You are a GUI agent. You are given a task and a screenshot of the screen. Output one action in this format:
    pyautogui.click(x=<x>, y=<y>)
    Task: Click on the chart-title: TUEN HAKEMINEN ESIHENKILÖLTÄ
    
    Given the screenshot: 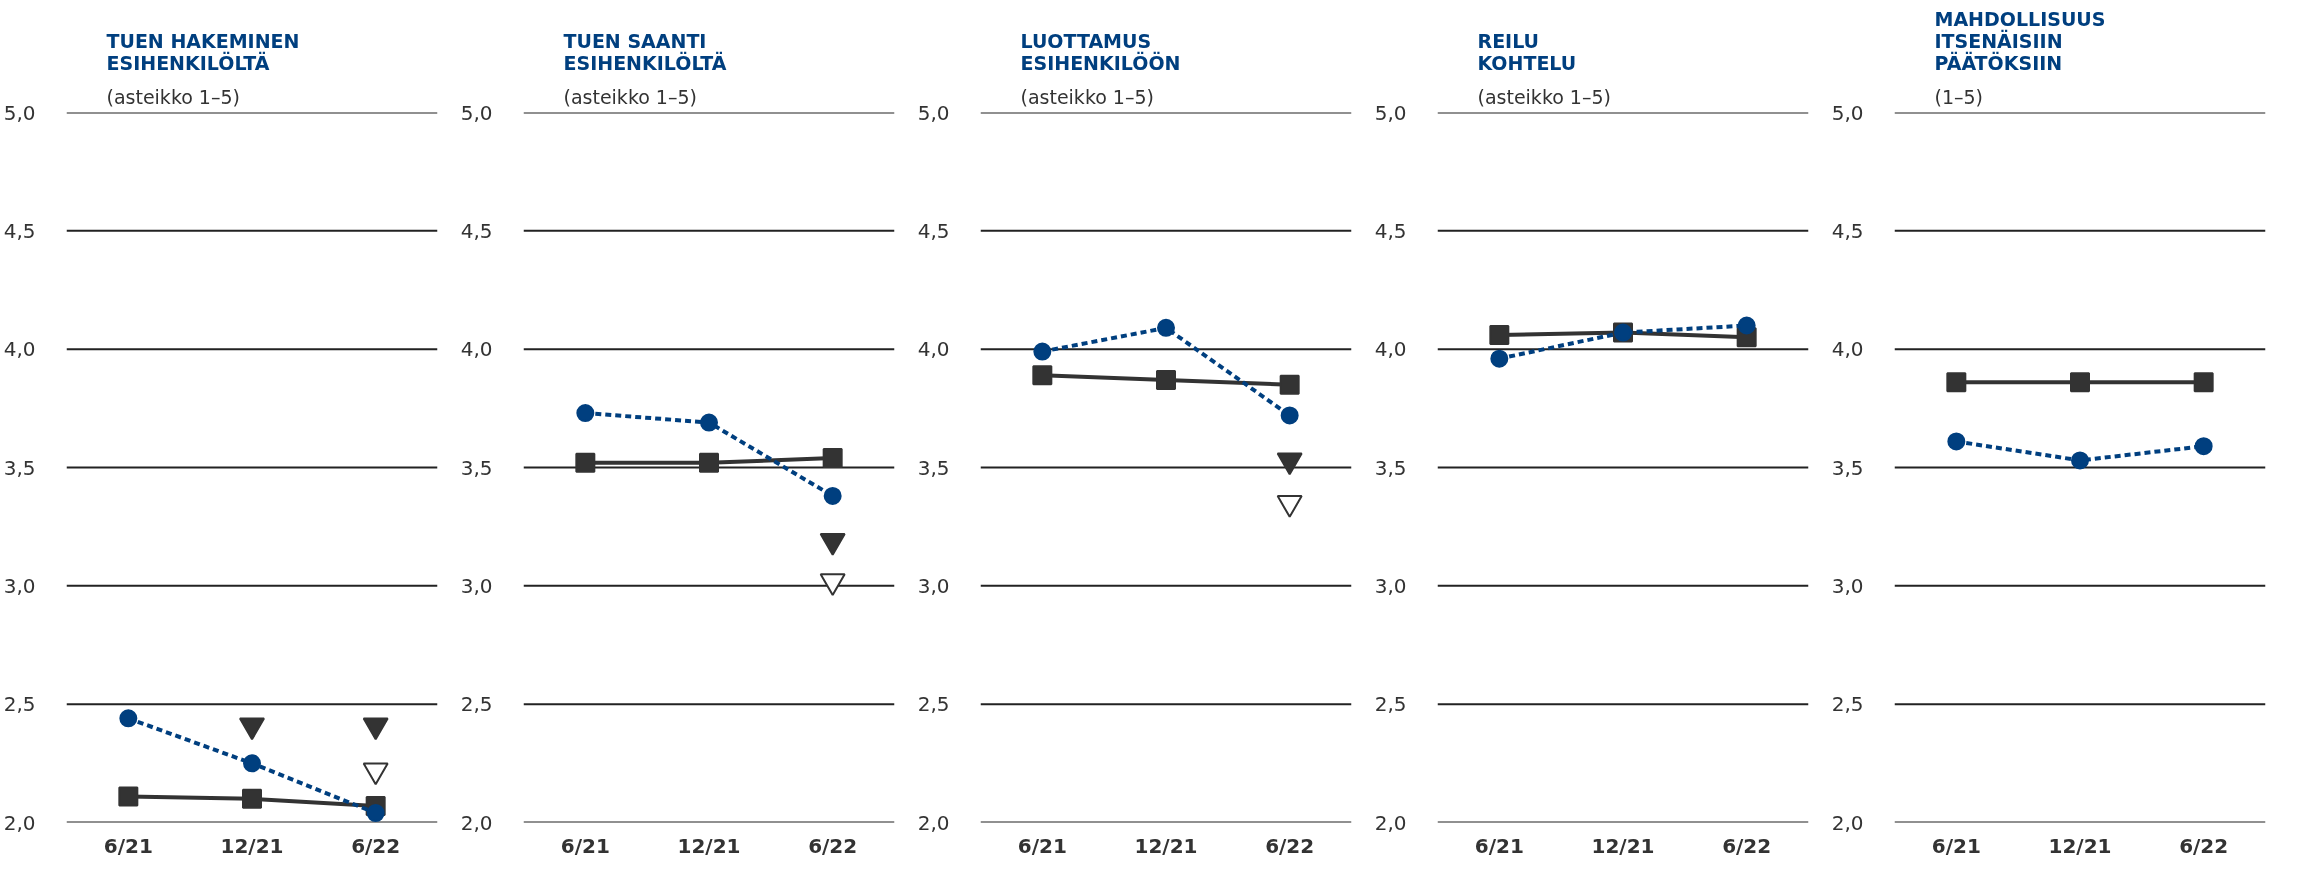 What is the action you would take?
    pyautogui.click(x=203, y=51)
    